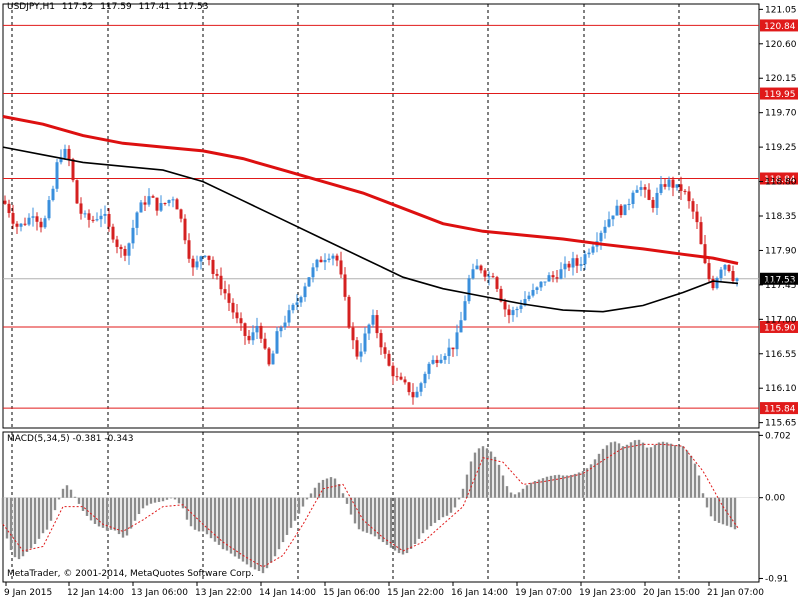 This screenshot has height=600, width=800. What do you see at coordinates (781, 217) in the screenshot?
I see `price-tick-label: 118.35` at bounding box center [781, 217].